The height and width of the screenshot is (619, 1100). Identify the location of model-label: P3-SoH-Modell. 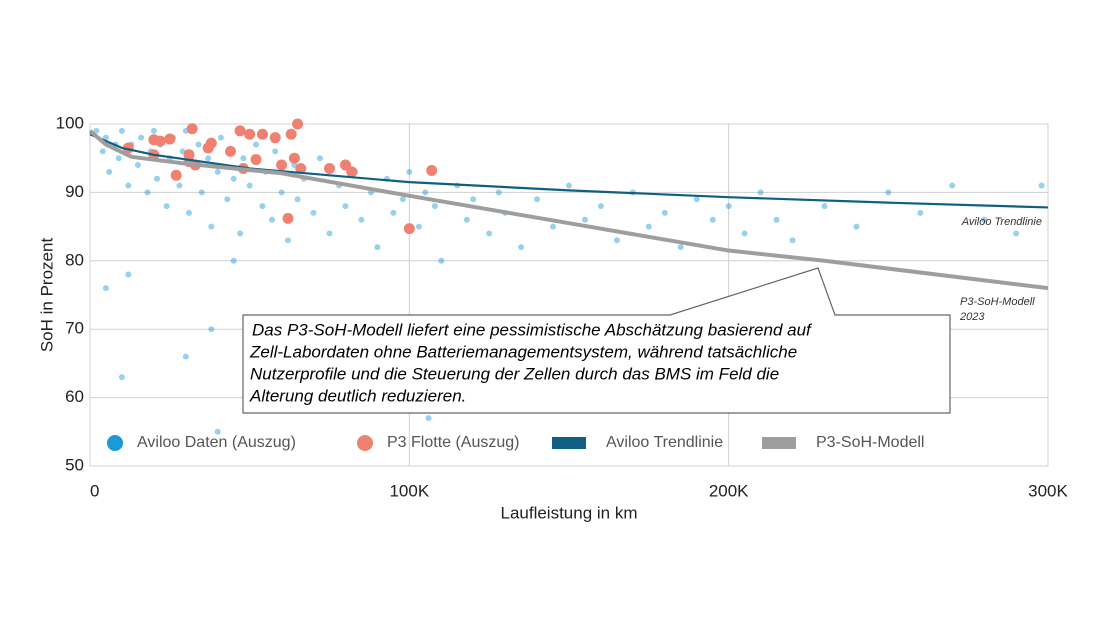
(997, 302).